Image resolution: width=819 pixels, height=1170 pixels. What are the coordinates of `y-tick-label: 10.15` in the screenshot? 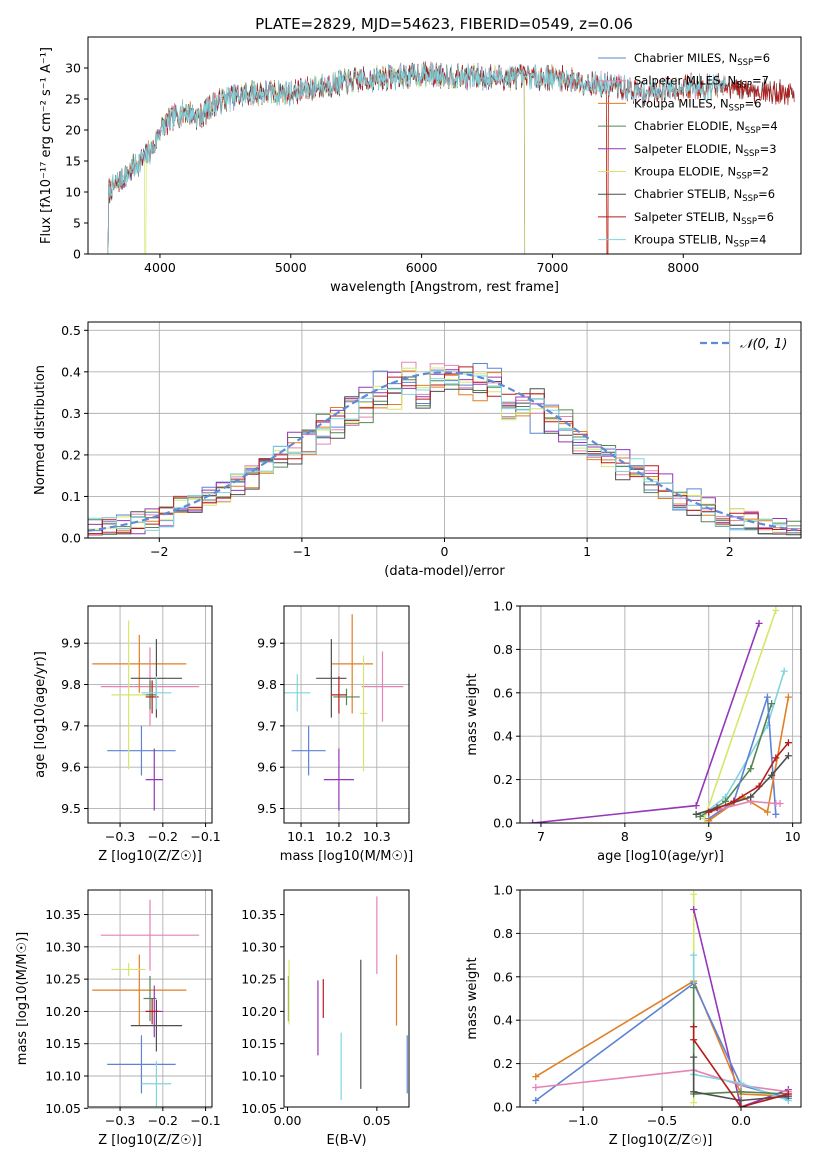 It's located at (63, 1043).